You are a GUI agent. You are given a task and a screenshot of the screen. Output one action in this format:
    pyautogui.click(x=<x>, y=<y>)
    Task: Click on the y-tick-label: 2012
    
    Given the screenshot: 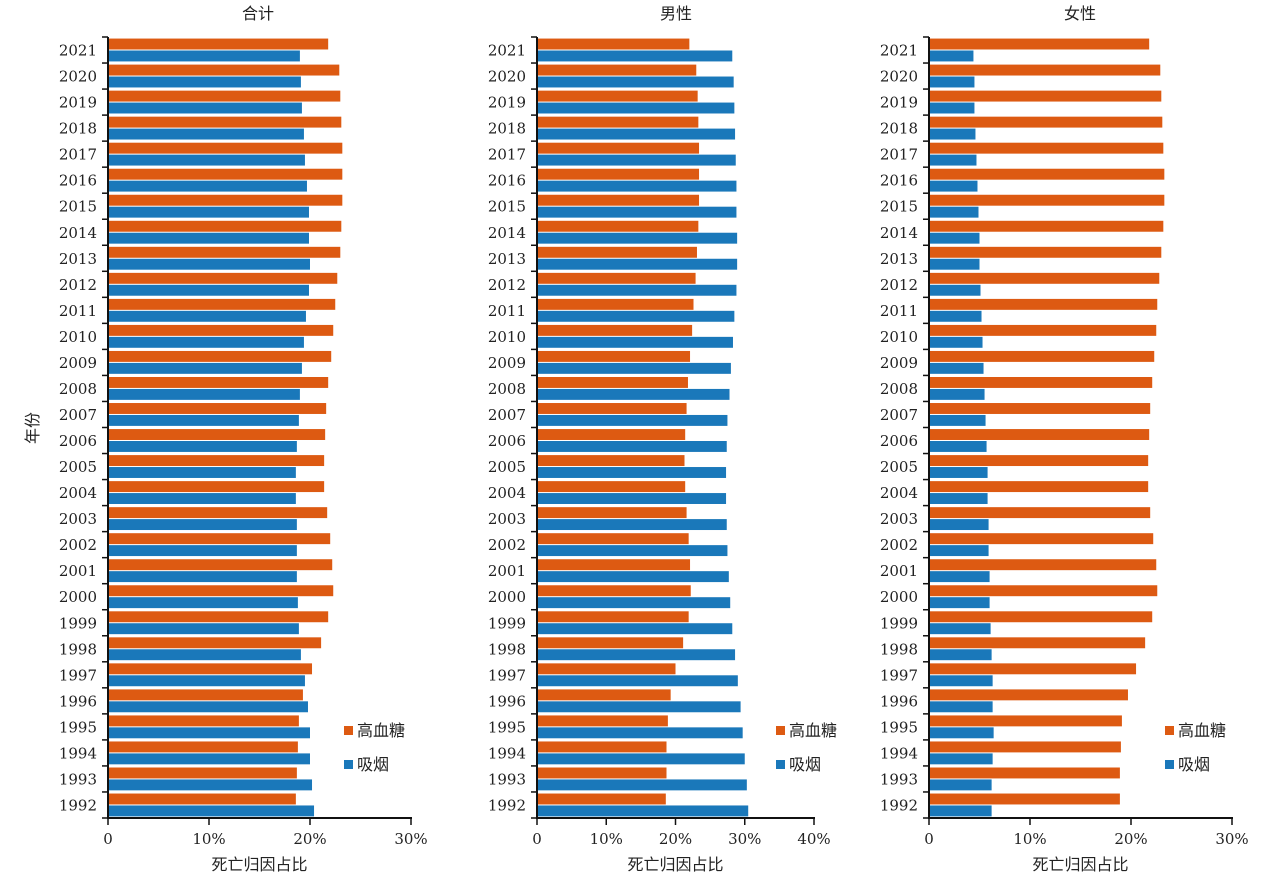 What is the action you would take?
    pyautogui.click(x=507, y=285)
    